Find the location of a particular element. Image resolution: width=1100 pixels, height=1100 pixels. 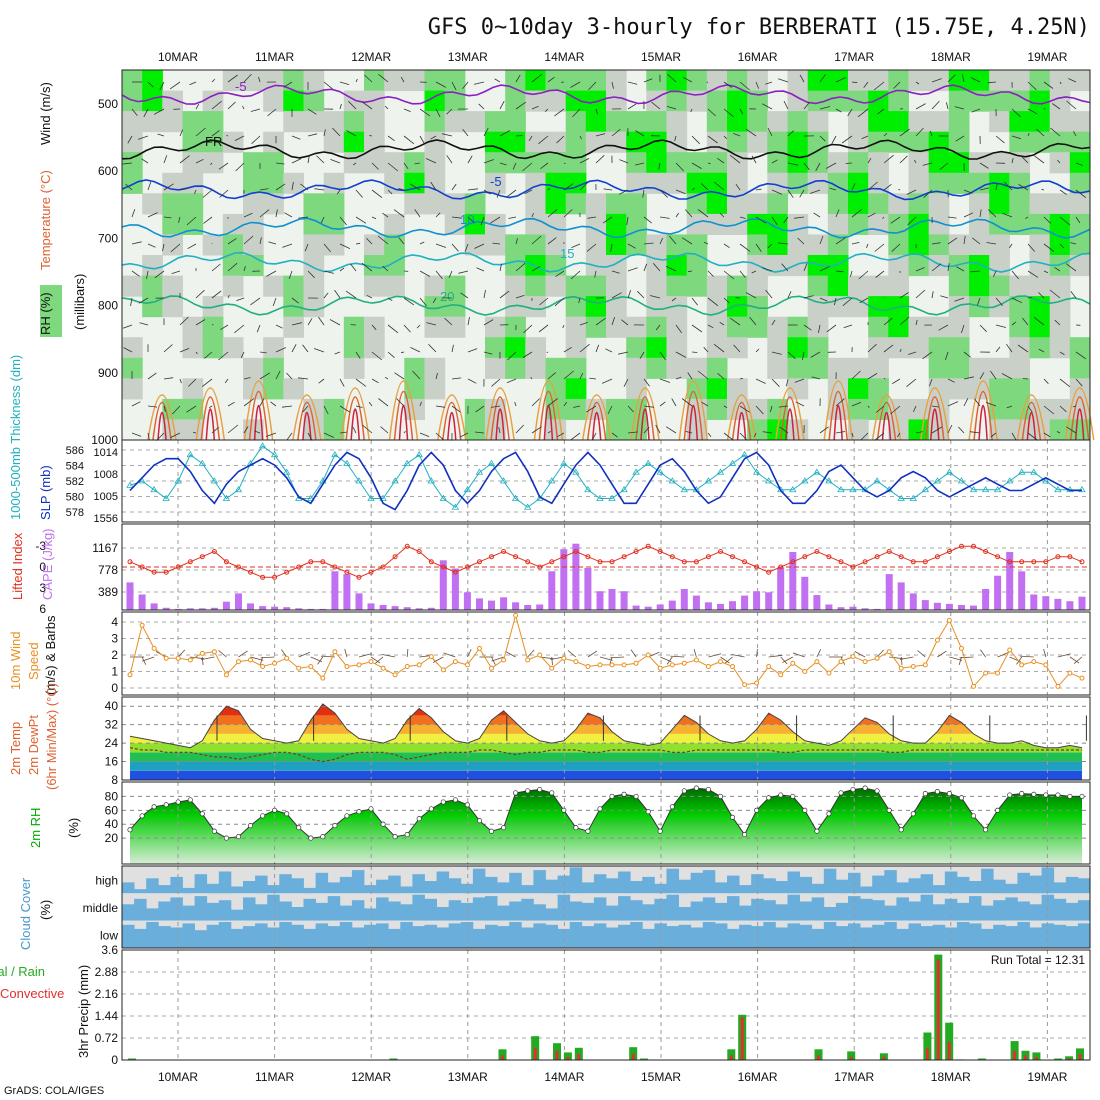

cloud-label: Cloud Cover is located at coordinates (25, 913).